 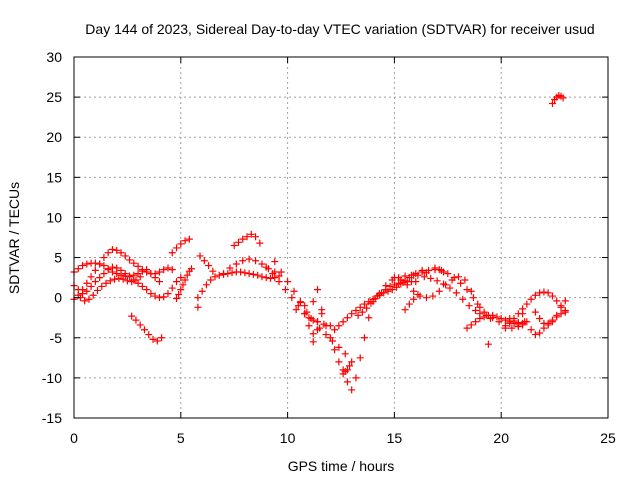 I want to click on x-tick-label: 25, so click(x=608, y=438).